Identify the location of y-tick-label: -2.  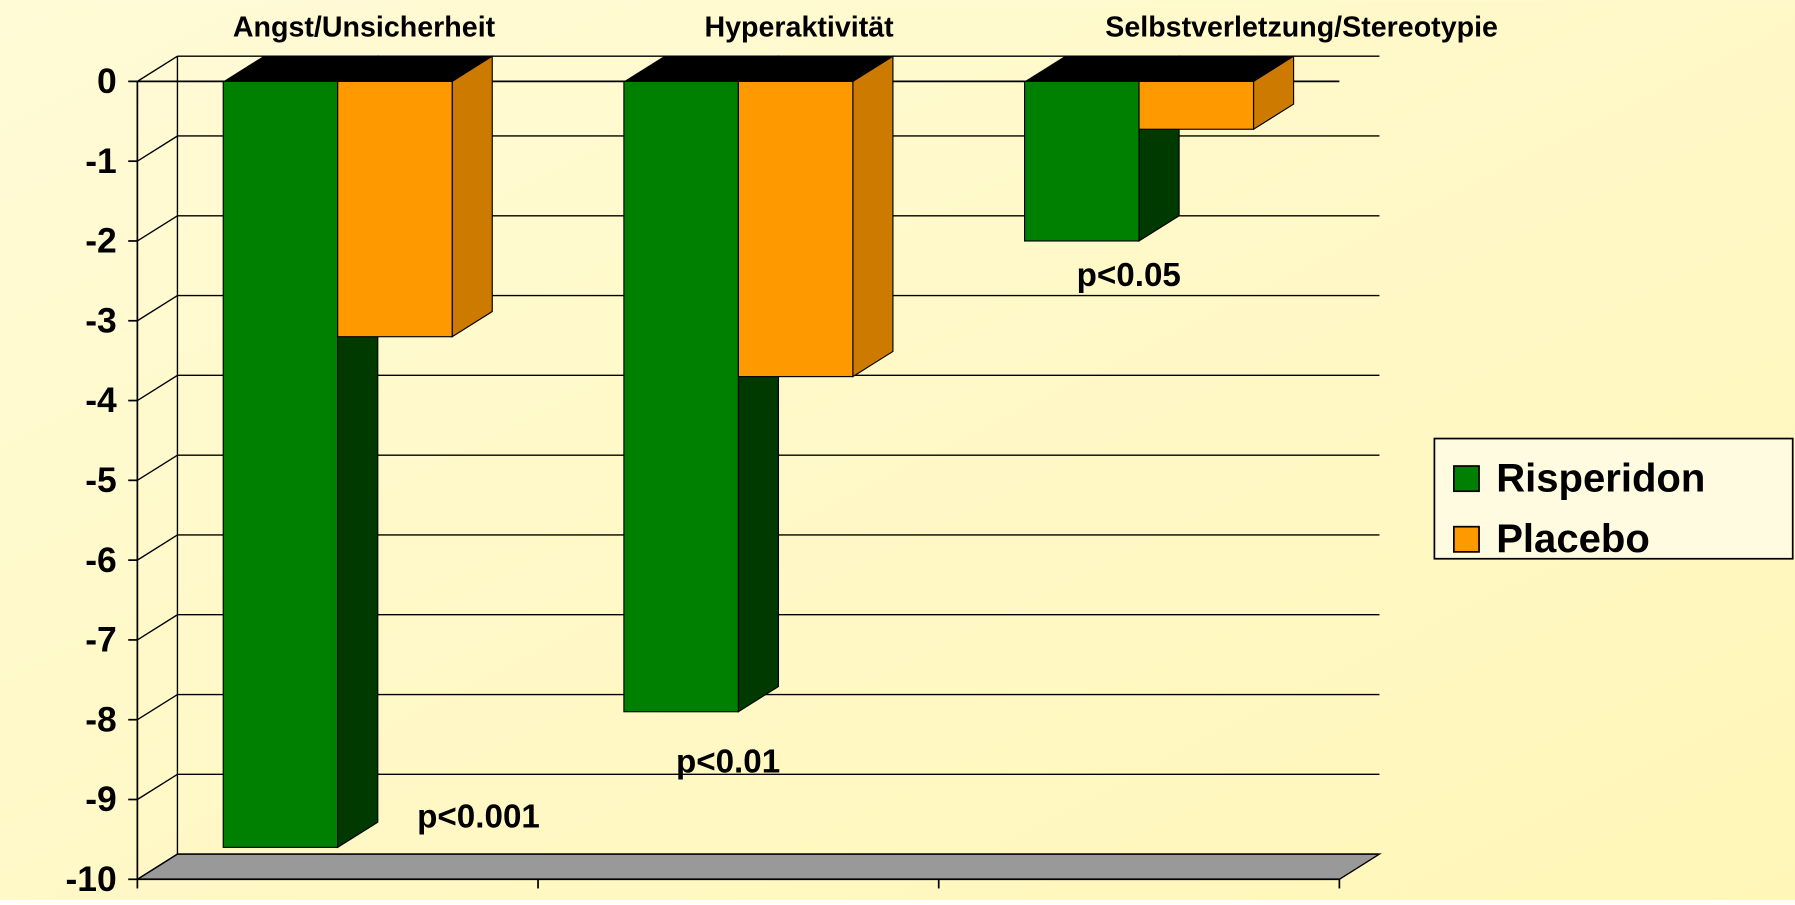
(101, 241).